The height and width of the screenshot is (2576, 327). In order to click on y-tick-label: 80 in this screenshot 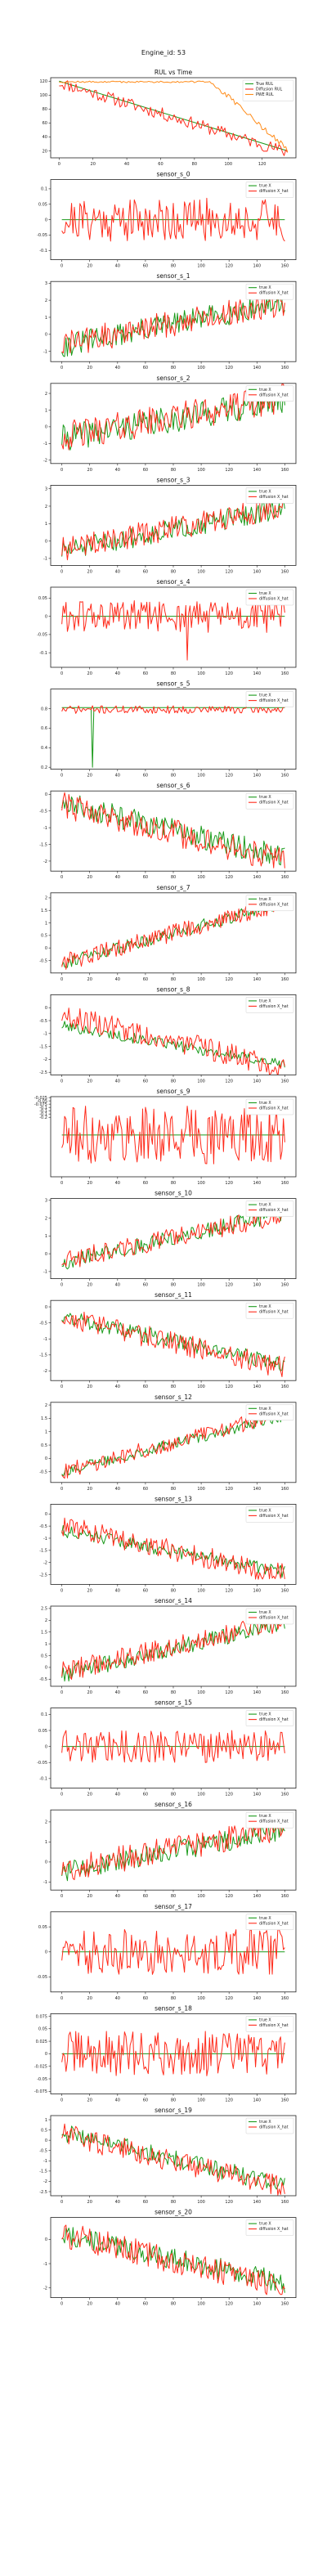, I will do `click(45, 109)`.